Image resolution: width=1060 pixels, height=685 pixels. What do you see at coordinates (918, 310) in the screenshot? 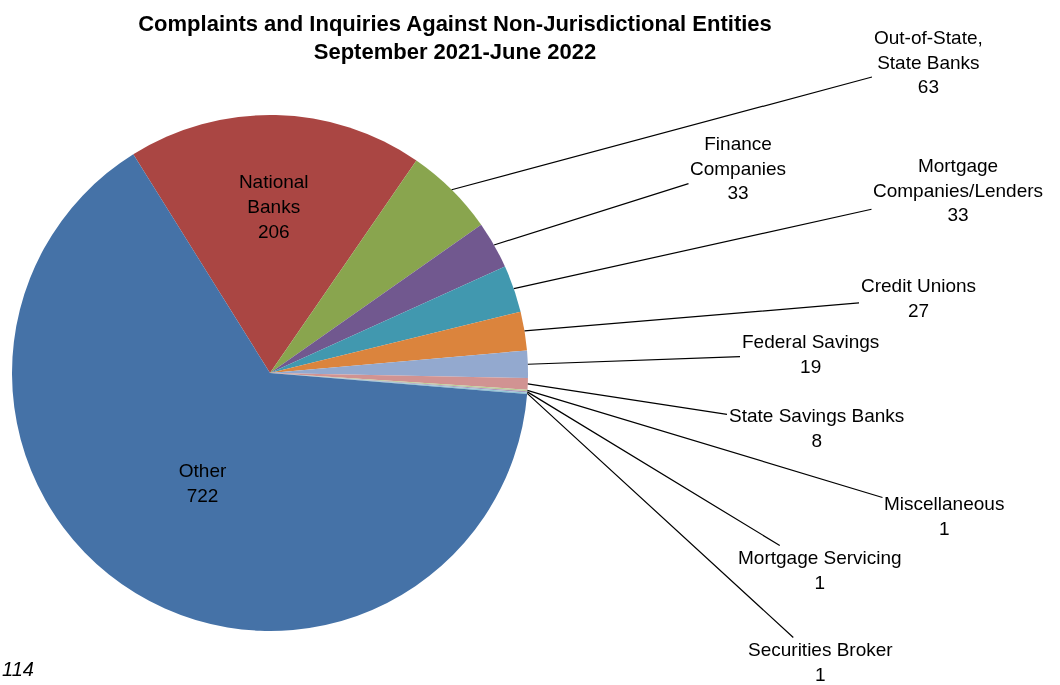
I see `data-label: 27` at bounding box center [918, 310].